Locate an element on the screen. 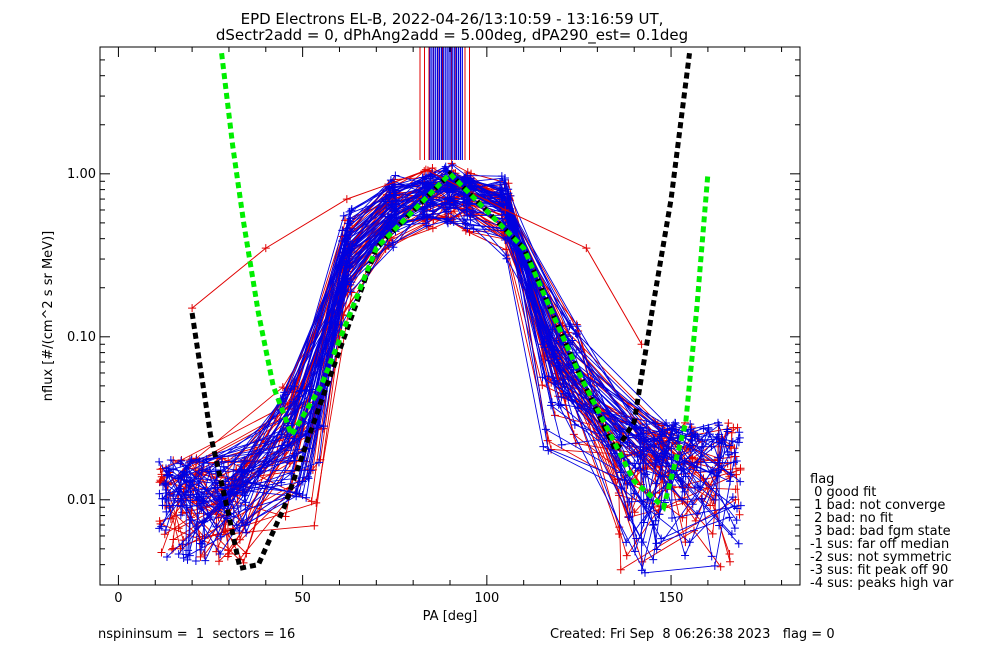 The image size is (1000, 650). x-tick-label: 0 is located at coordinates (118, 598).